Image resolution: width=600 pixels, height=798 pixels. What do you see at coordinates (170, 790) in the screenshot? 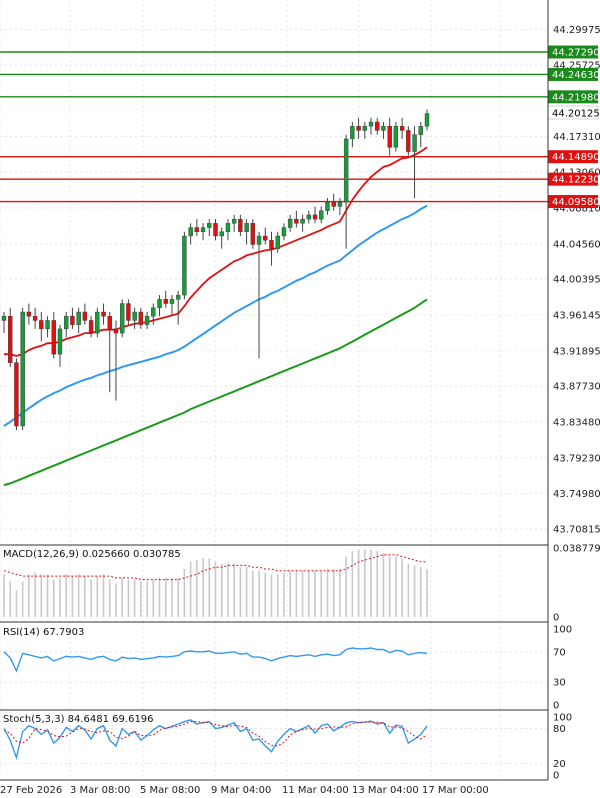
I see `time-tick-label: 5 Mar 08:00` at bounding box center [170, 790].